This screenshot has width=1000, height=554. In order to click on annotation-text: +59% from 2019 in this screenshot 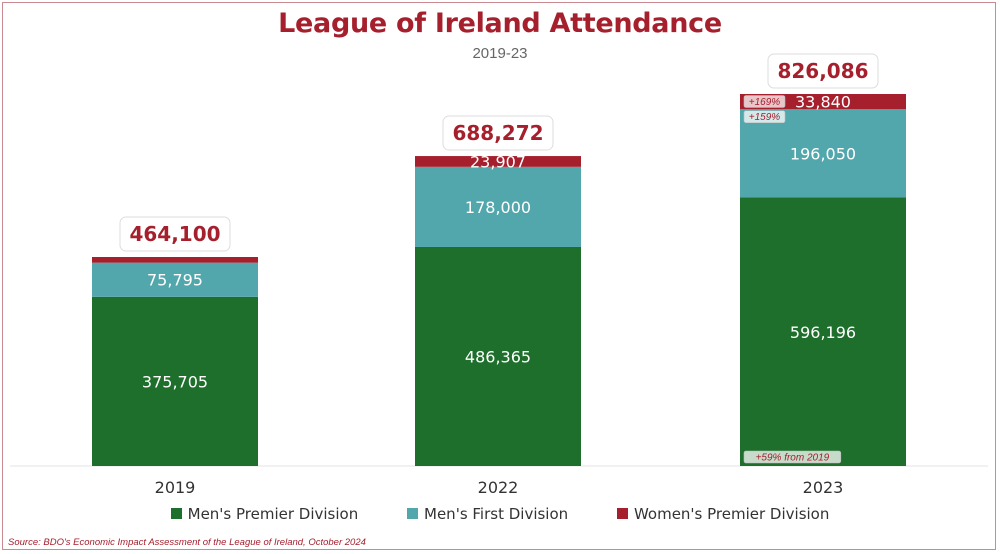, I will do `click(793, 458)`.